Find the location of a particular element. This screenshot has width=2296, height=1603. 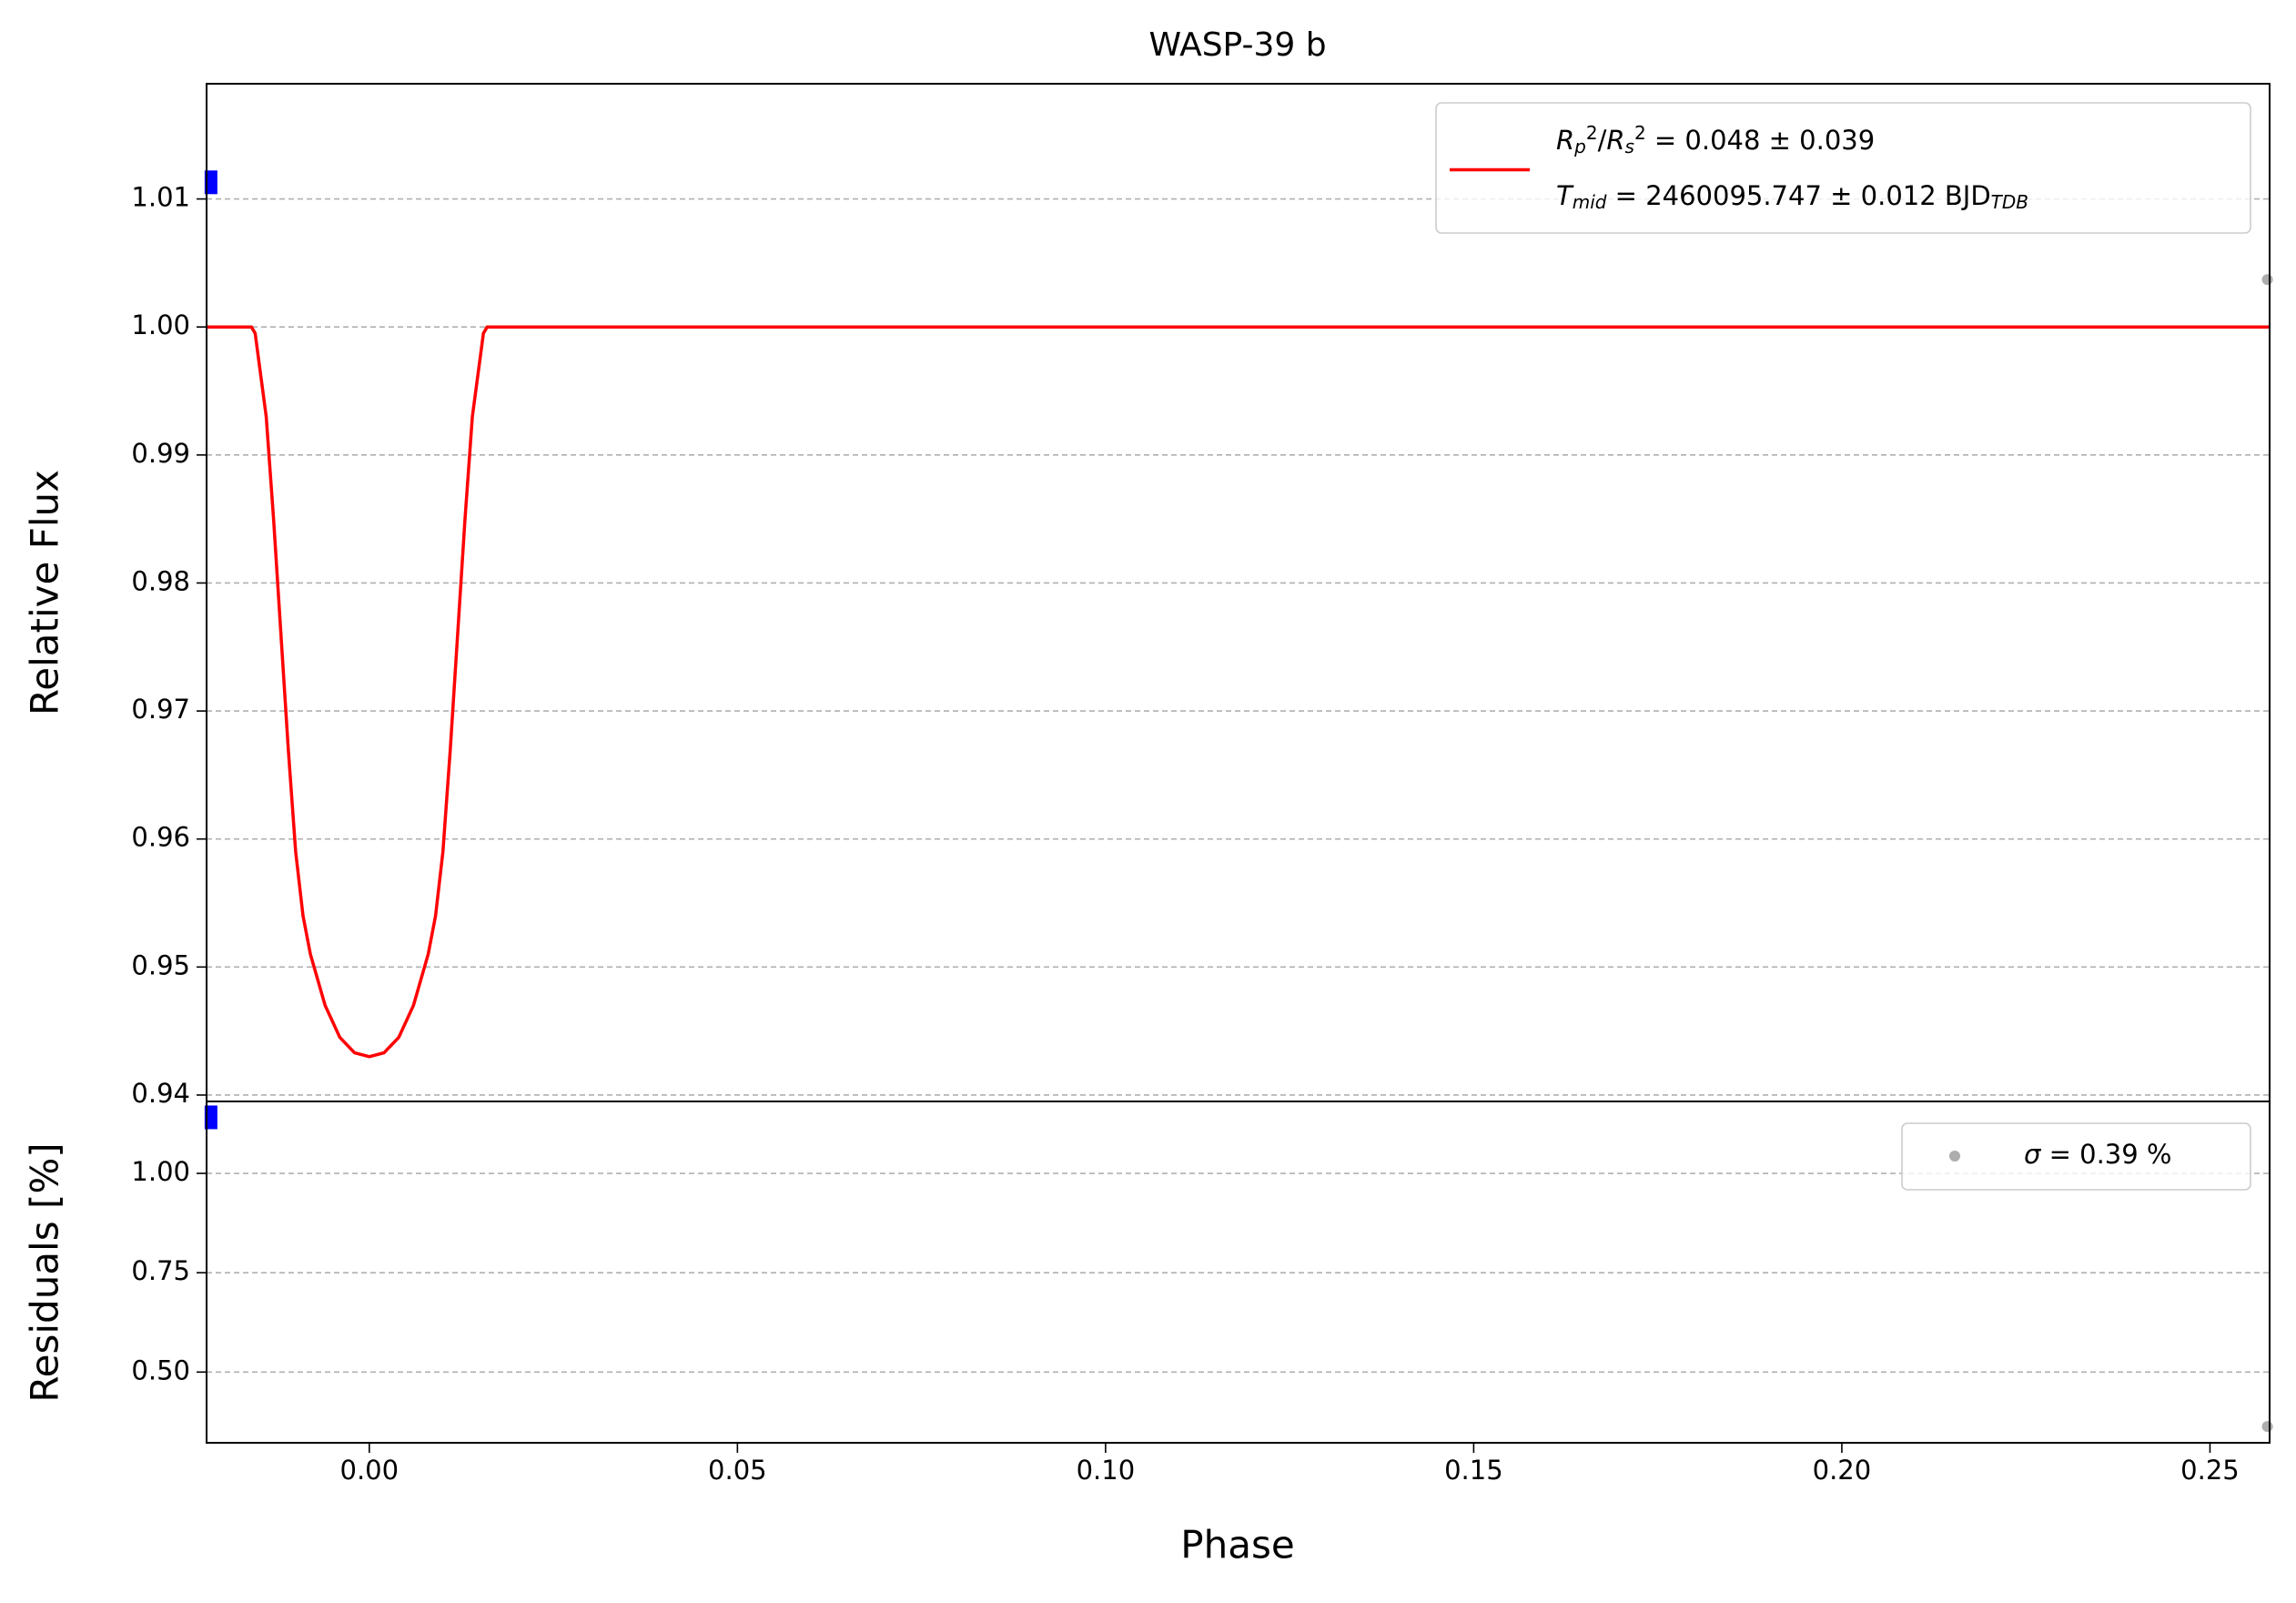

legend-text: = 2460095.747 ± 0.012 BJD is located at coordinates (1798, 195).